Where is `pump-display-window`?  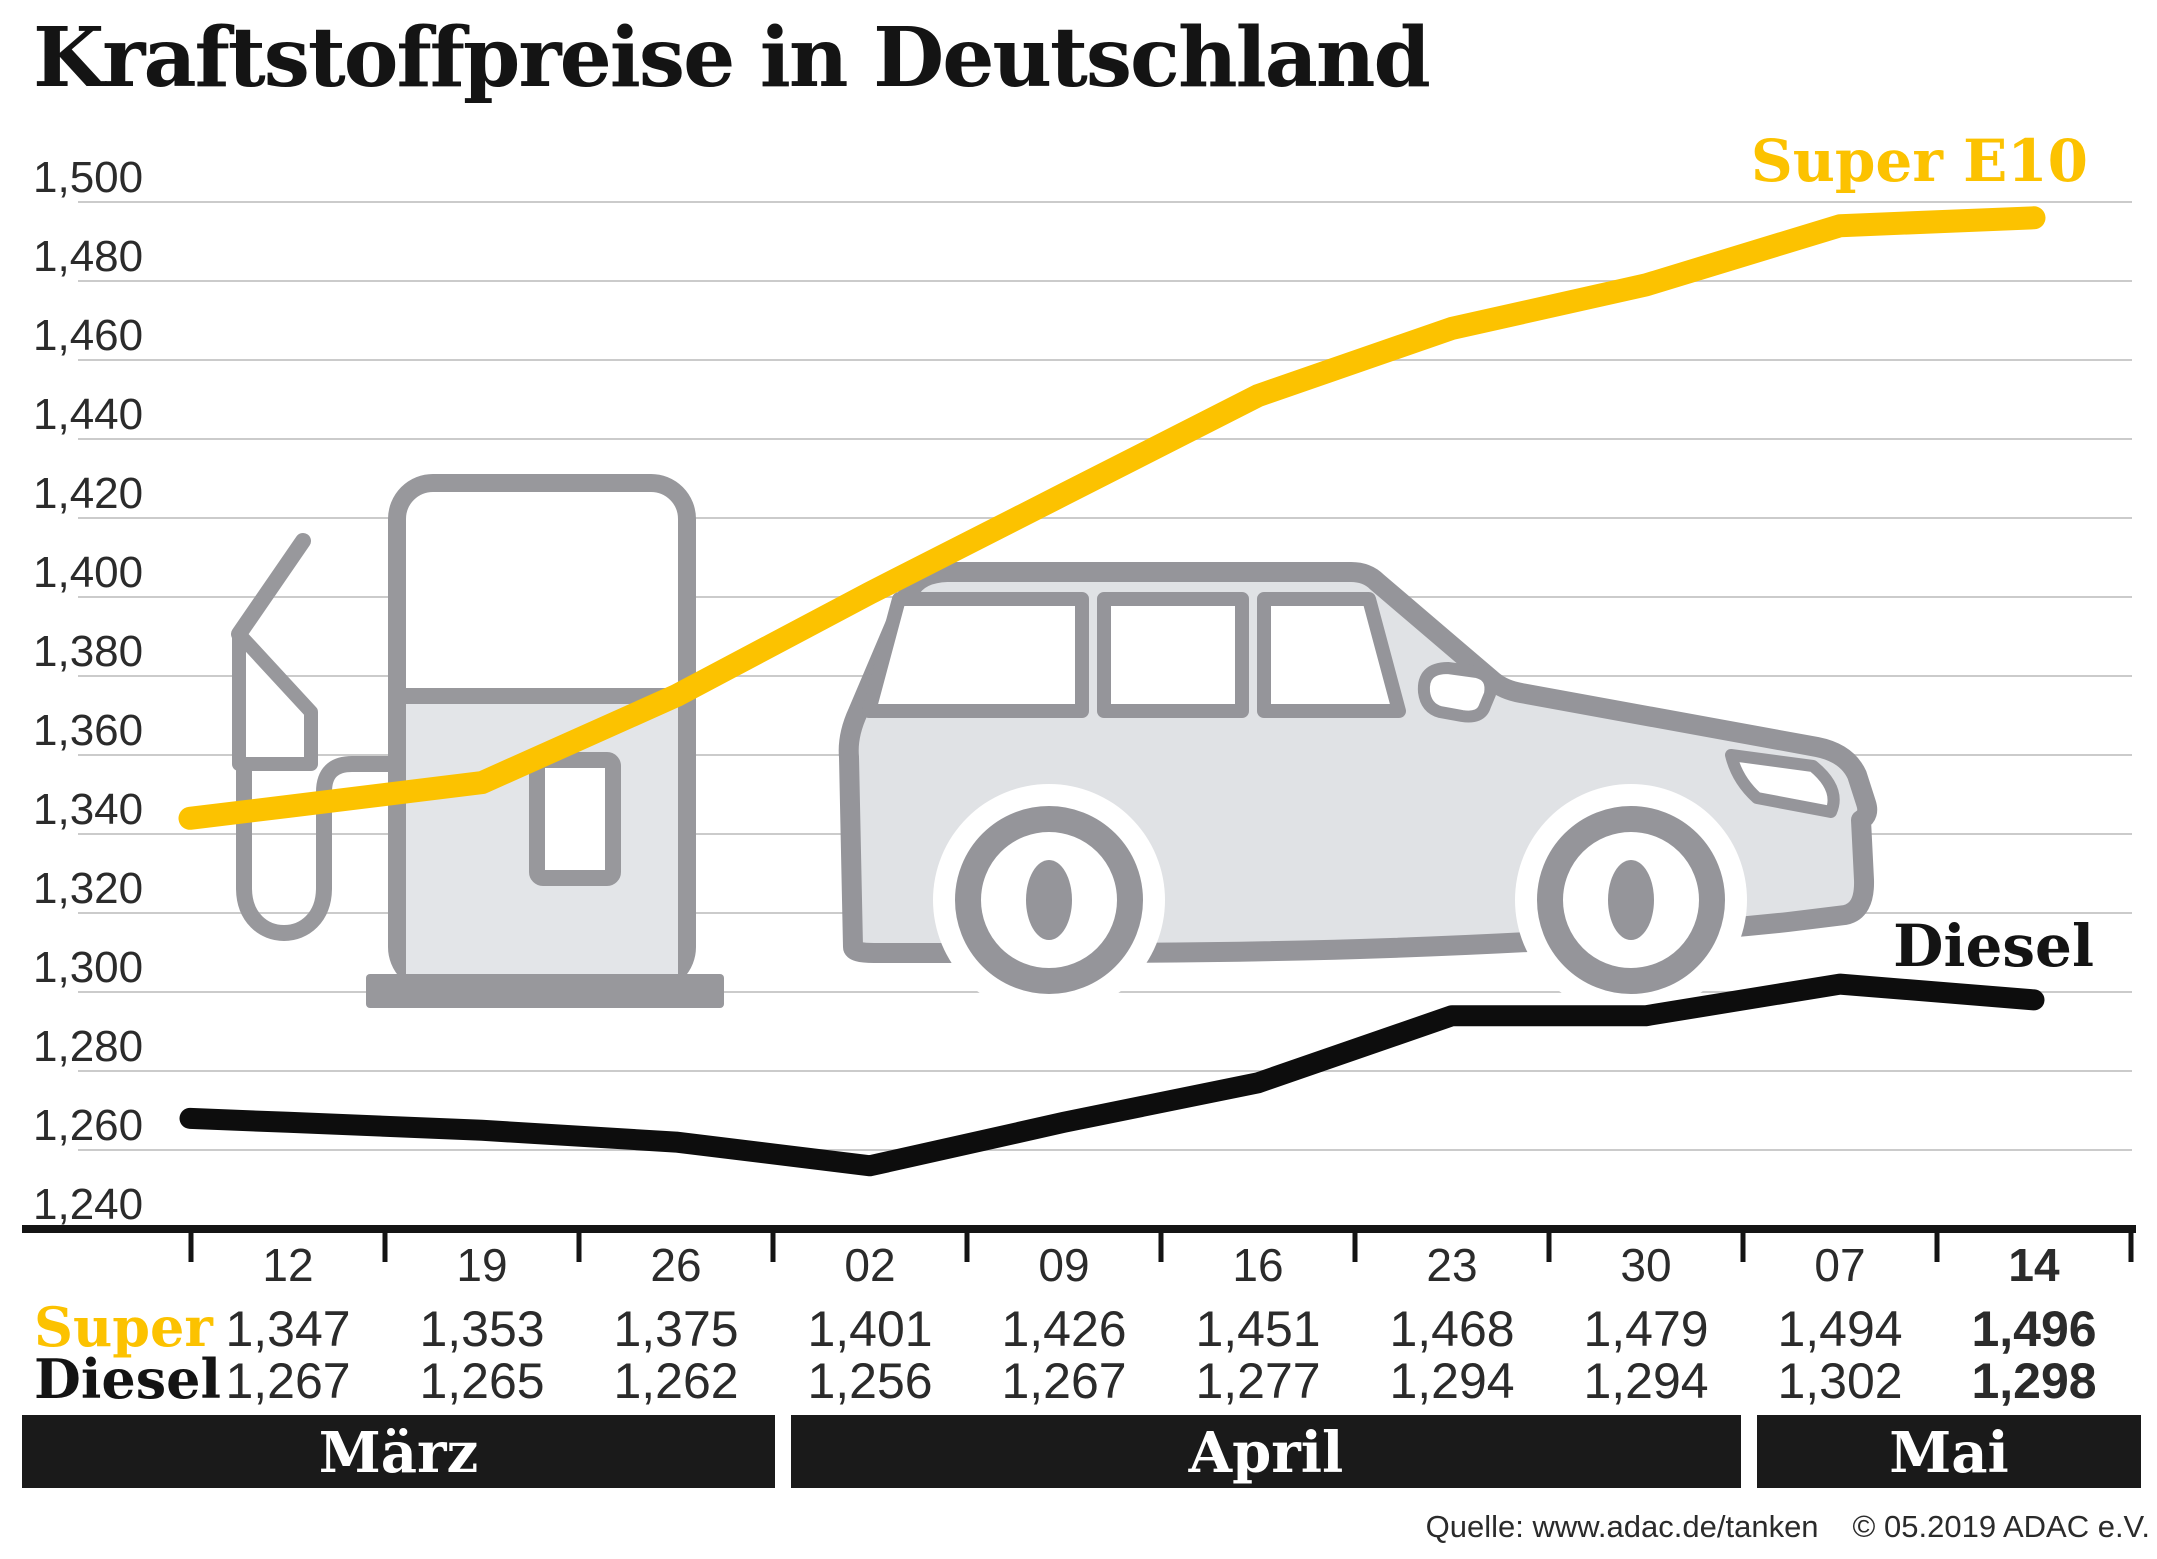 pump-display-window is located at coordinates (575, 819).